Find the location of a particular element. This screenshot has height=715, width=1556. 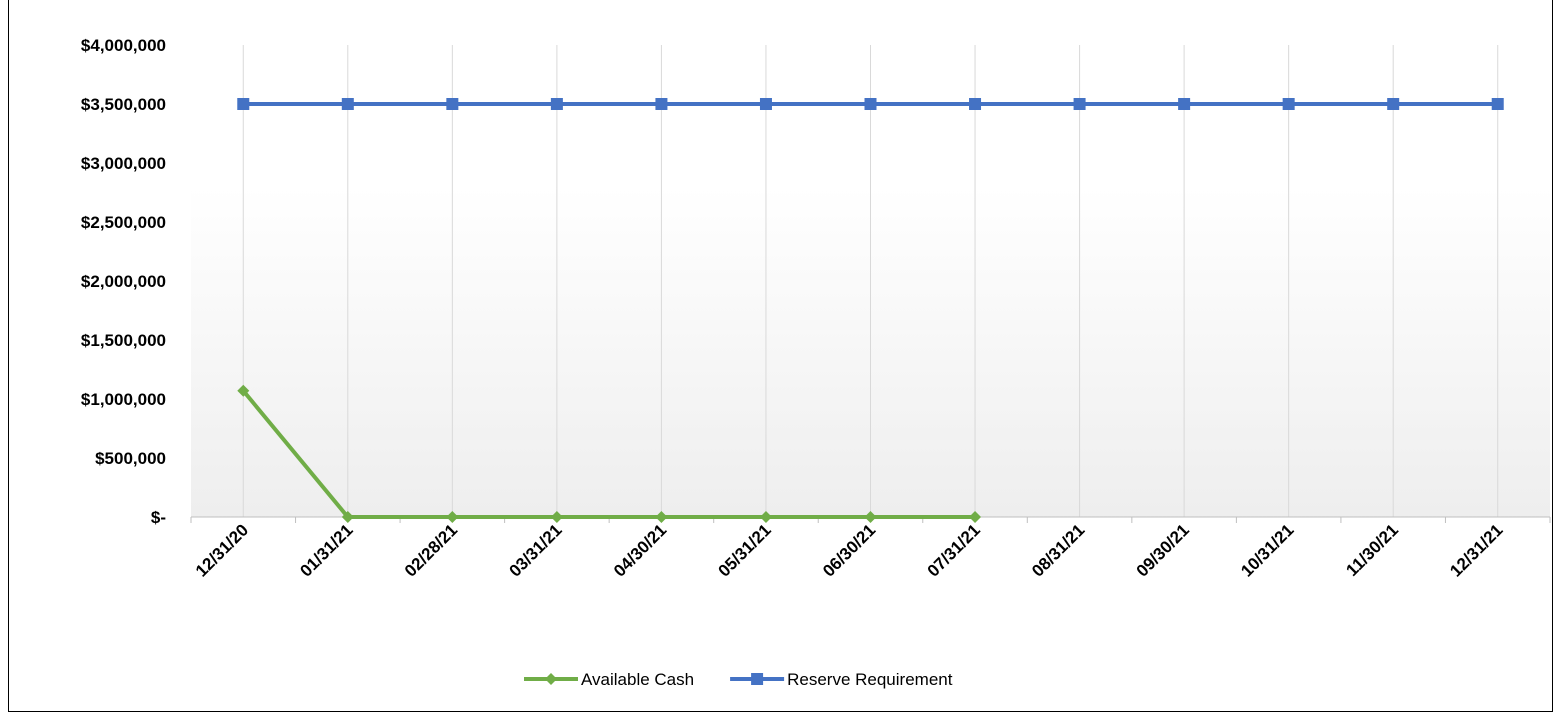

x-tick-label: 12/31/20 is located at coordinates (222, 550).